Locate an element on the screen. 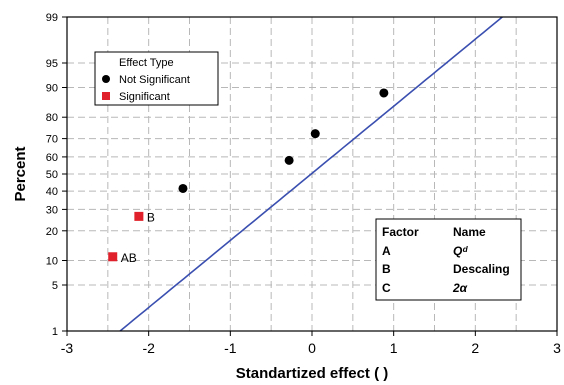 The width and height of the screenshot is (564, 385). y-tick-label: 60 is located at coordinates (52, 158).